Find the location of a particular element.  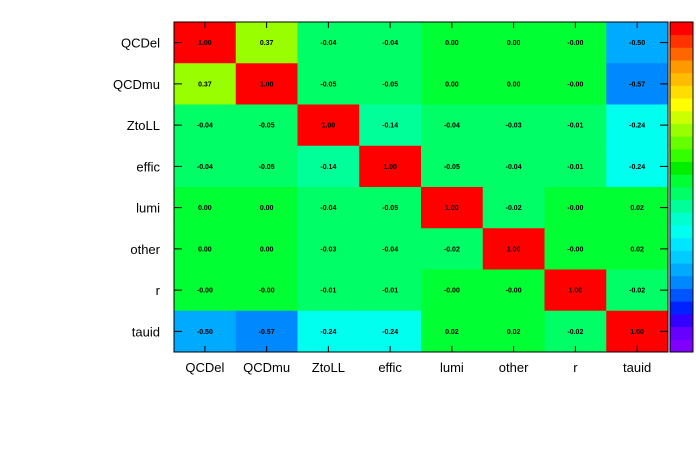

y-tick-label: tauid is located at coordinates (146, 331).